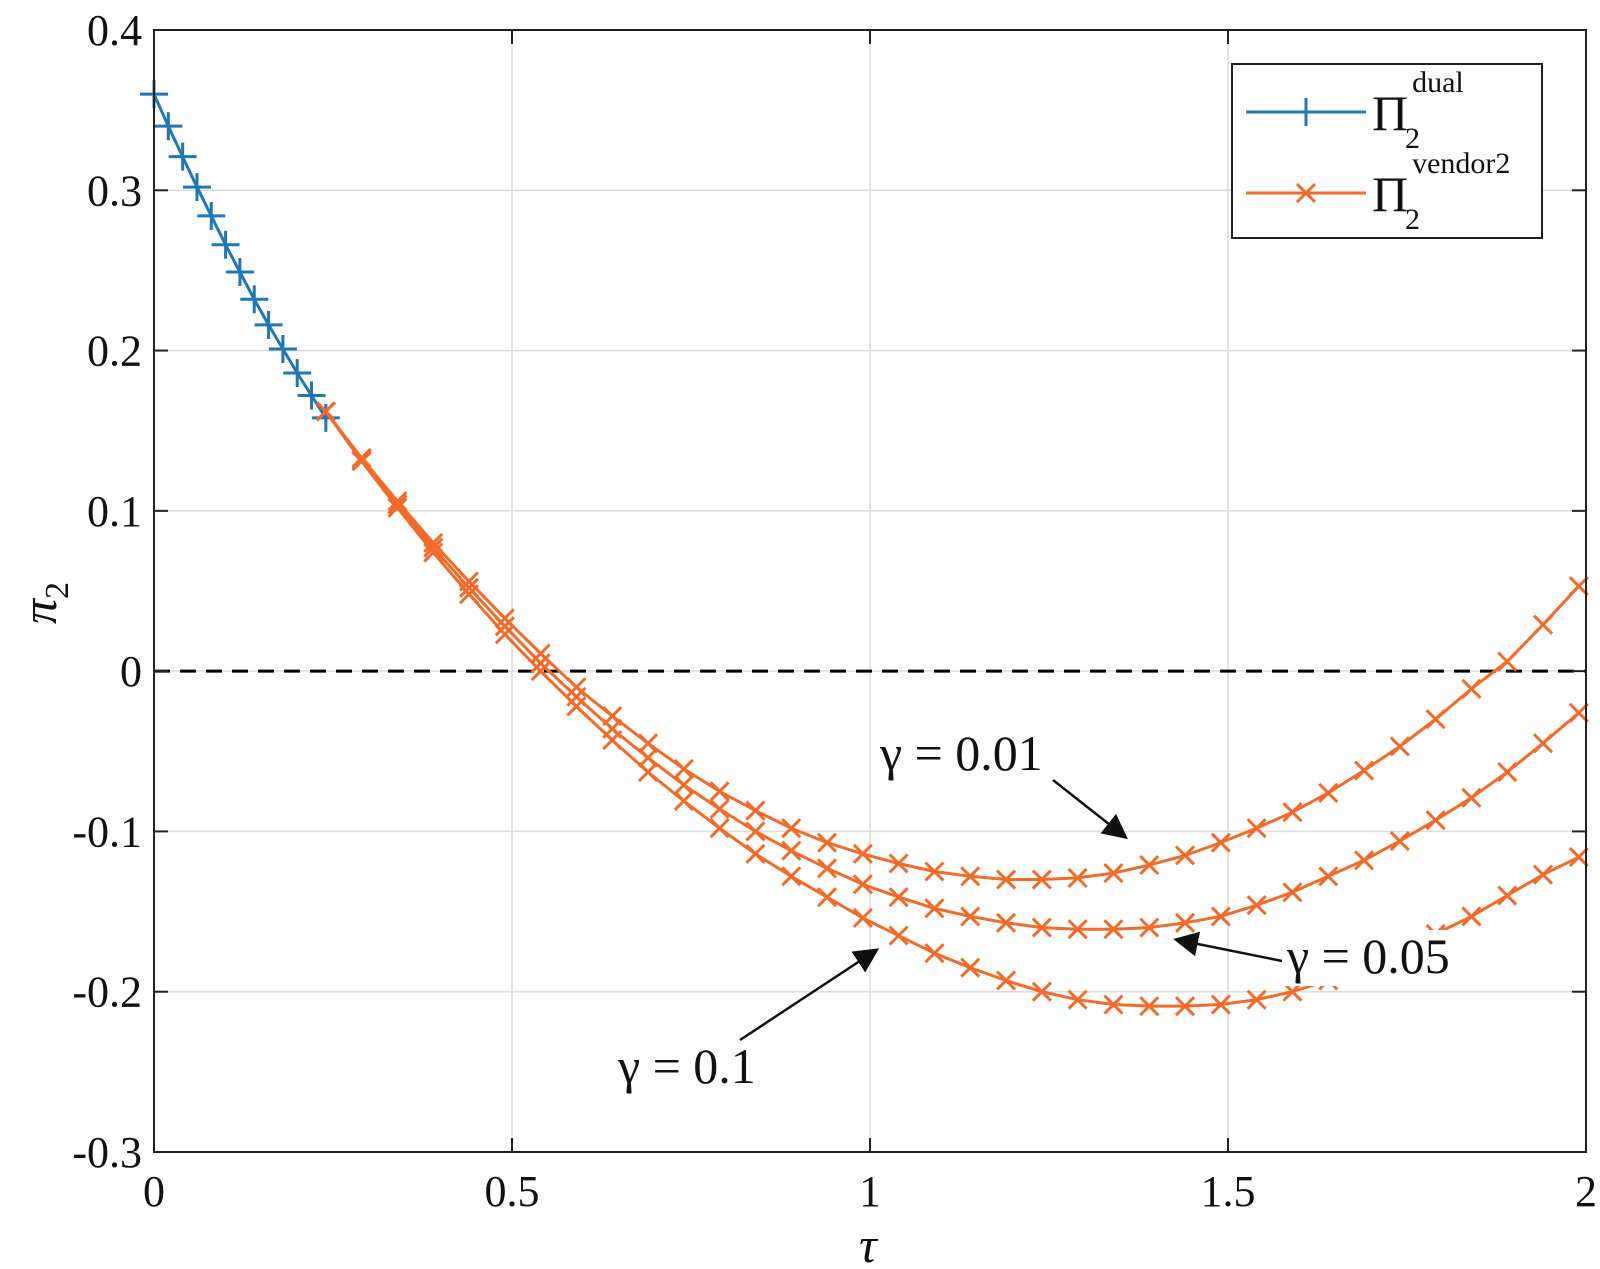 The height and width of the screenshot is (1269, 1600). What do you see at coordinates (961, 753) in the screenshot?
I see `annotation-gamma-001: γ = 0.01` at bounding box center [961, 753].